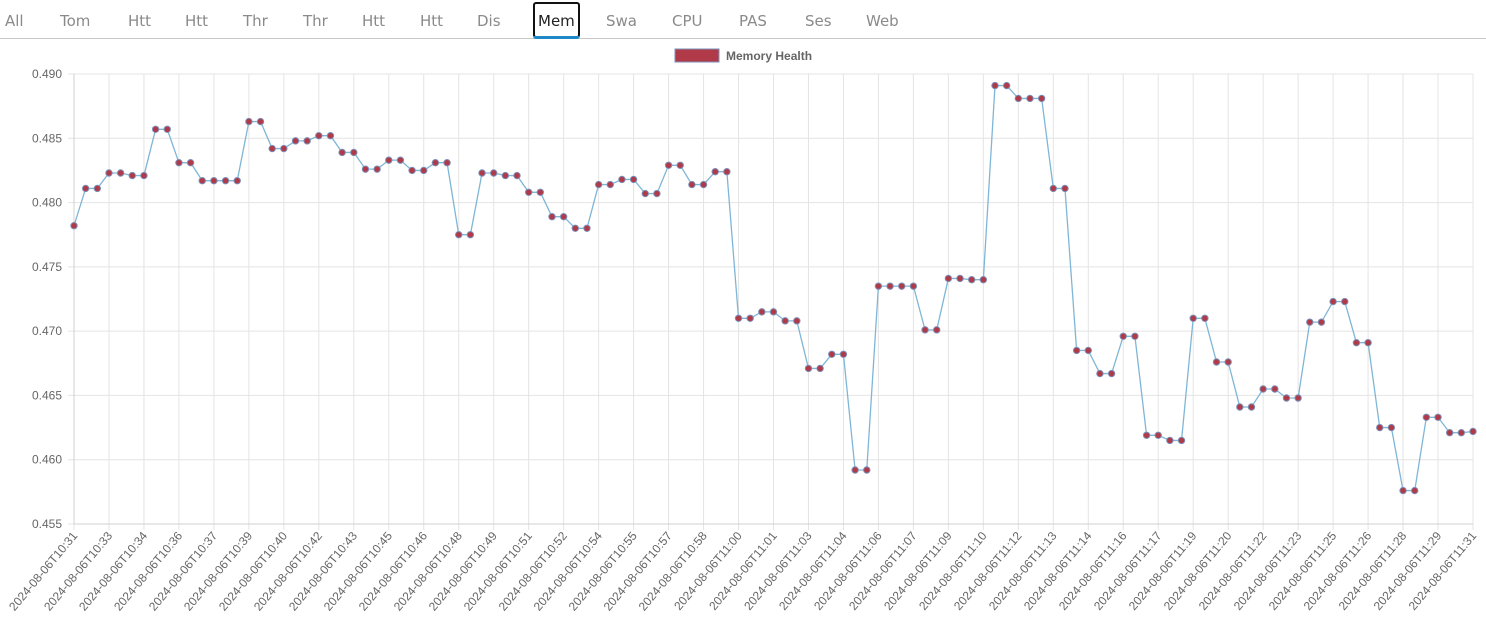 The image size is (1486, 642). Describe the element at coordinates (315, 21) in the screenshot. I see `tab-thr-5: Thr` at that location.